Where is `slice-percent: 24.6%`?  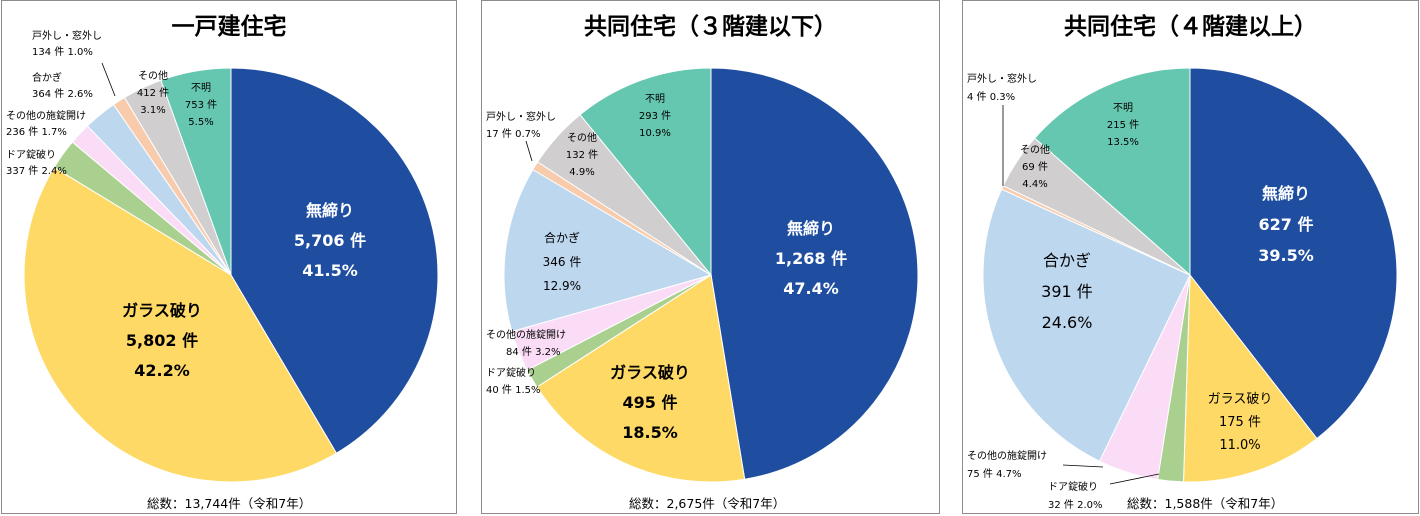
slice-percent: 24.6% is located at coordinates (1067, 322).